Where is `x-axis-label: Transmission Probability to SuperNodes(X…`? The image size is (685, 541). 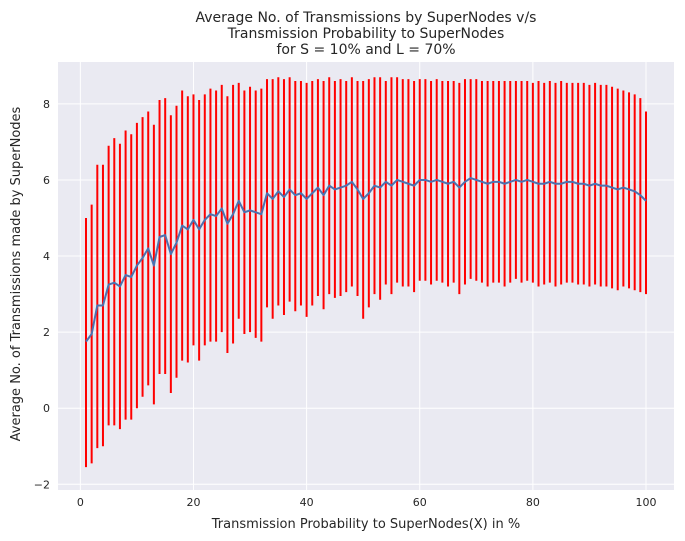 x-axis-label: Transmission Probability to SuperNodes(X… is located at coordinates (365, 524).